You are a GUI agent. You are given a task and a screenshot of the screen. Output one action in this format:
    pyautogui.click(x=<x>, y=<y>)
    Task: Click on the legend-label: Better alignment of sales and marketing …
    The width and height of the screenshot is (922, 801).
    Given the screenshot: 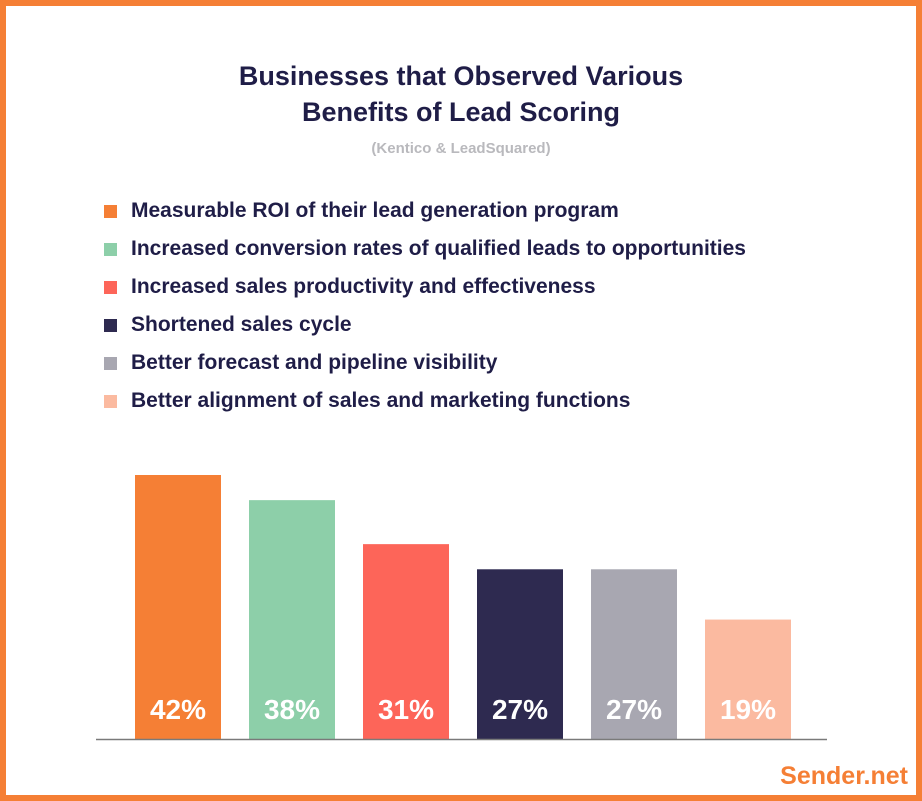 What is the action you would take?
    pyautogui.click(x=381, y=400)
    